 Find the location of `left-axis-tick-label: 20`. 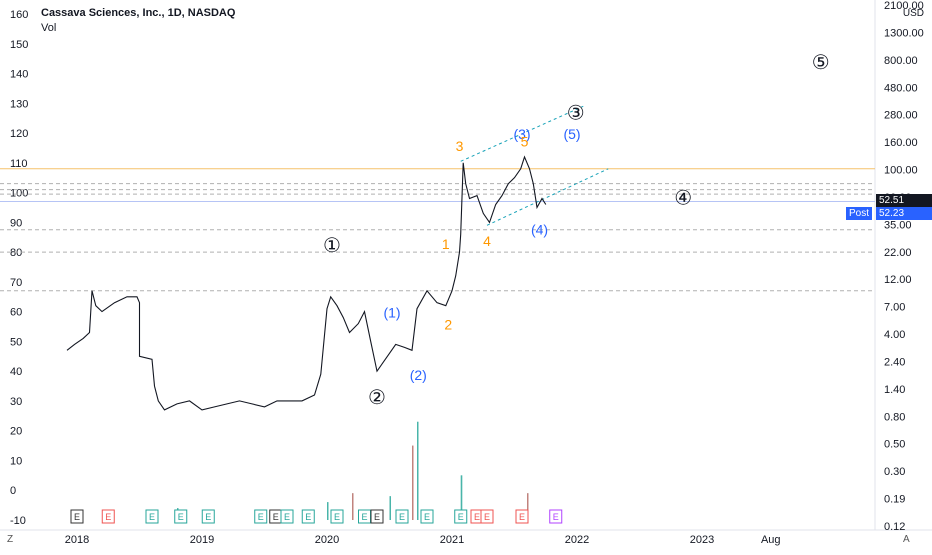

left-axis-tick-label: 20 is located at coordinates (16, 432).